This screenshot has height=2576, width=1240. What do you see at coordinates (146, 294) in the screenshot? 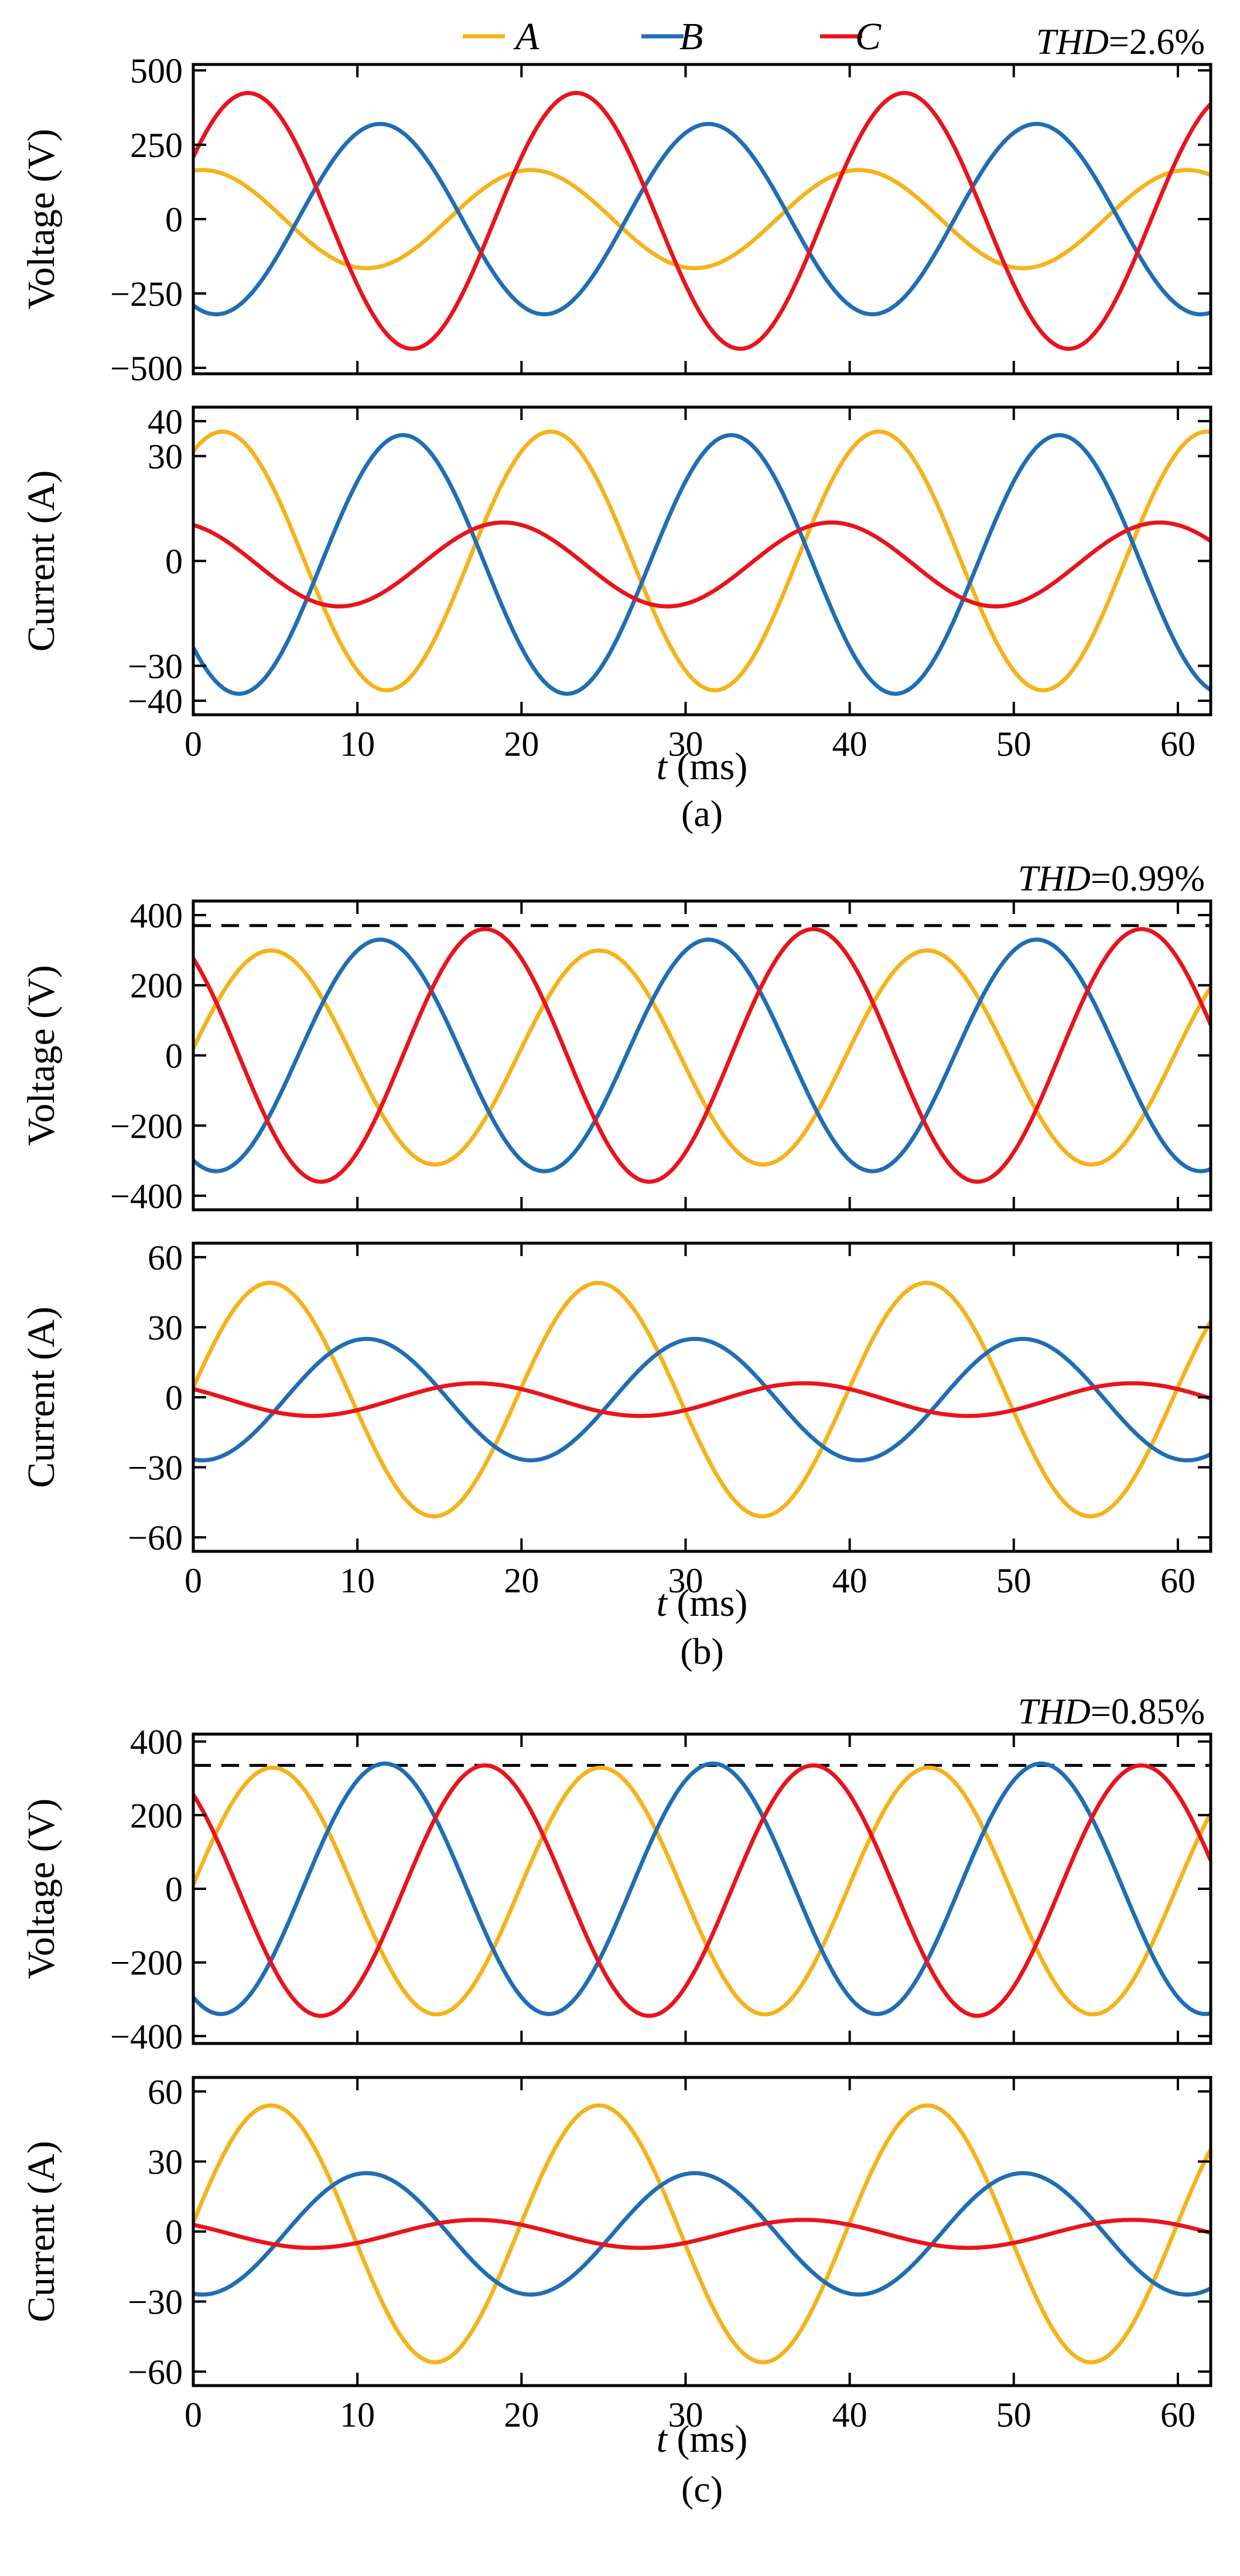
I see `y-tick-label: −250` at bounding box center [146, 294].